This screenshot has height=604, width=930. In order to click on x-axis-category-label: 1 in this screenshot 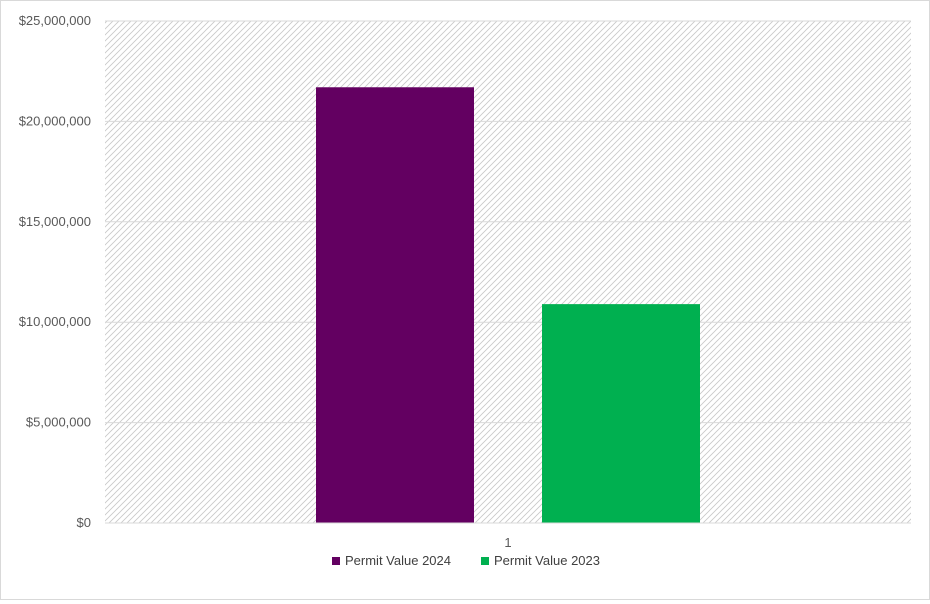, I will do `click(507, 542)`.